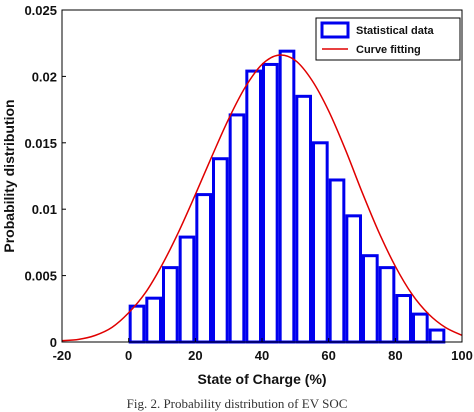 This screenshot has height=412, width=474. Describe the element at coordinates (44, 209) in the screenshot. I see `y-tick-label: 0.01` at that location.